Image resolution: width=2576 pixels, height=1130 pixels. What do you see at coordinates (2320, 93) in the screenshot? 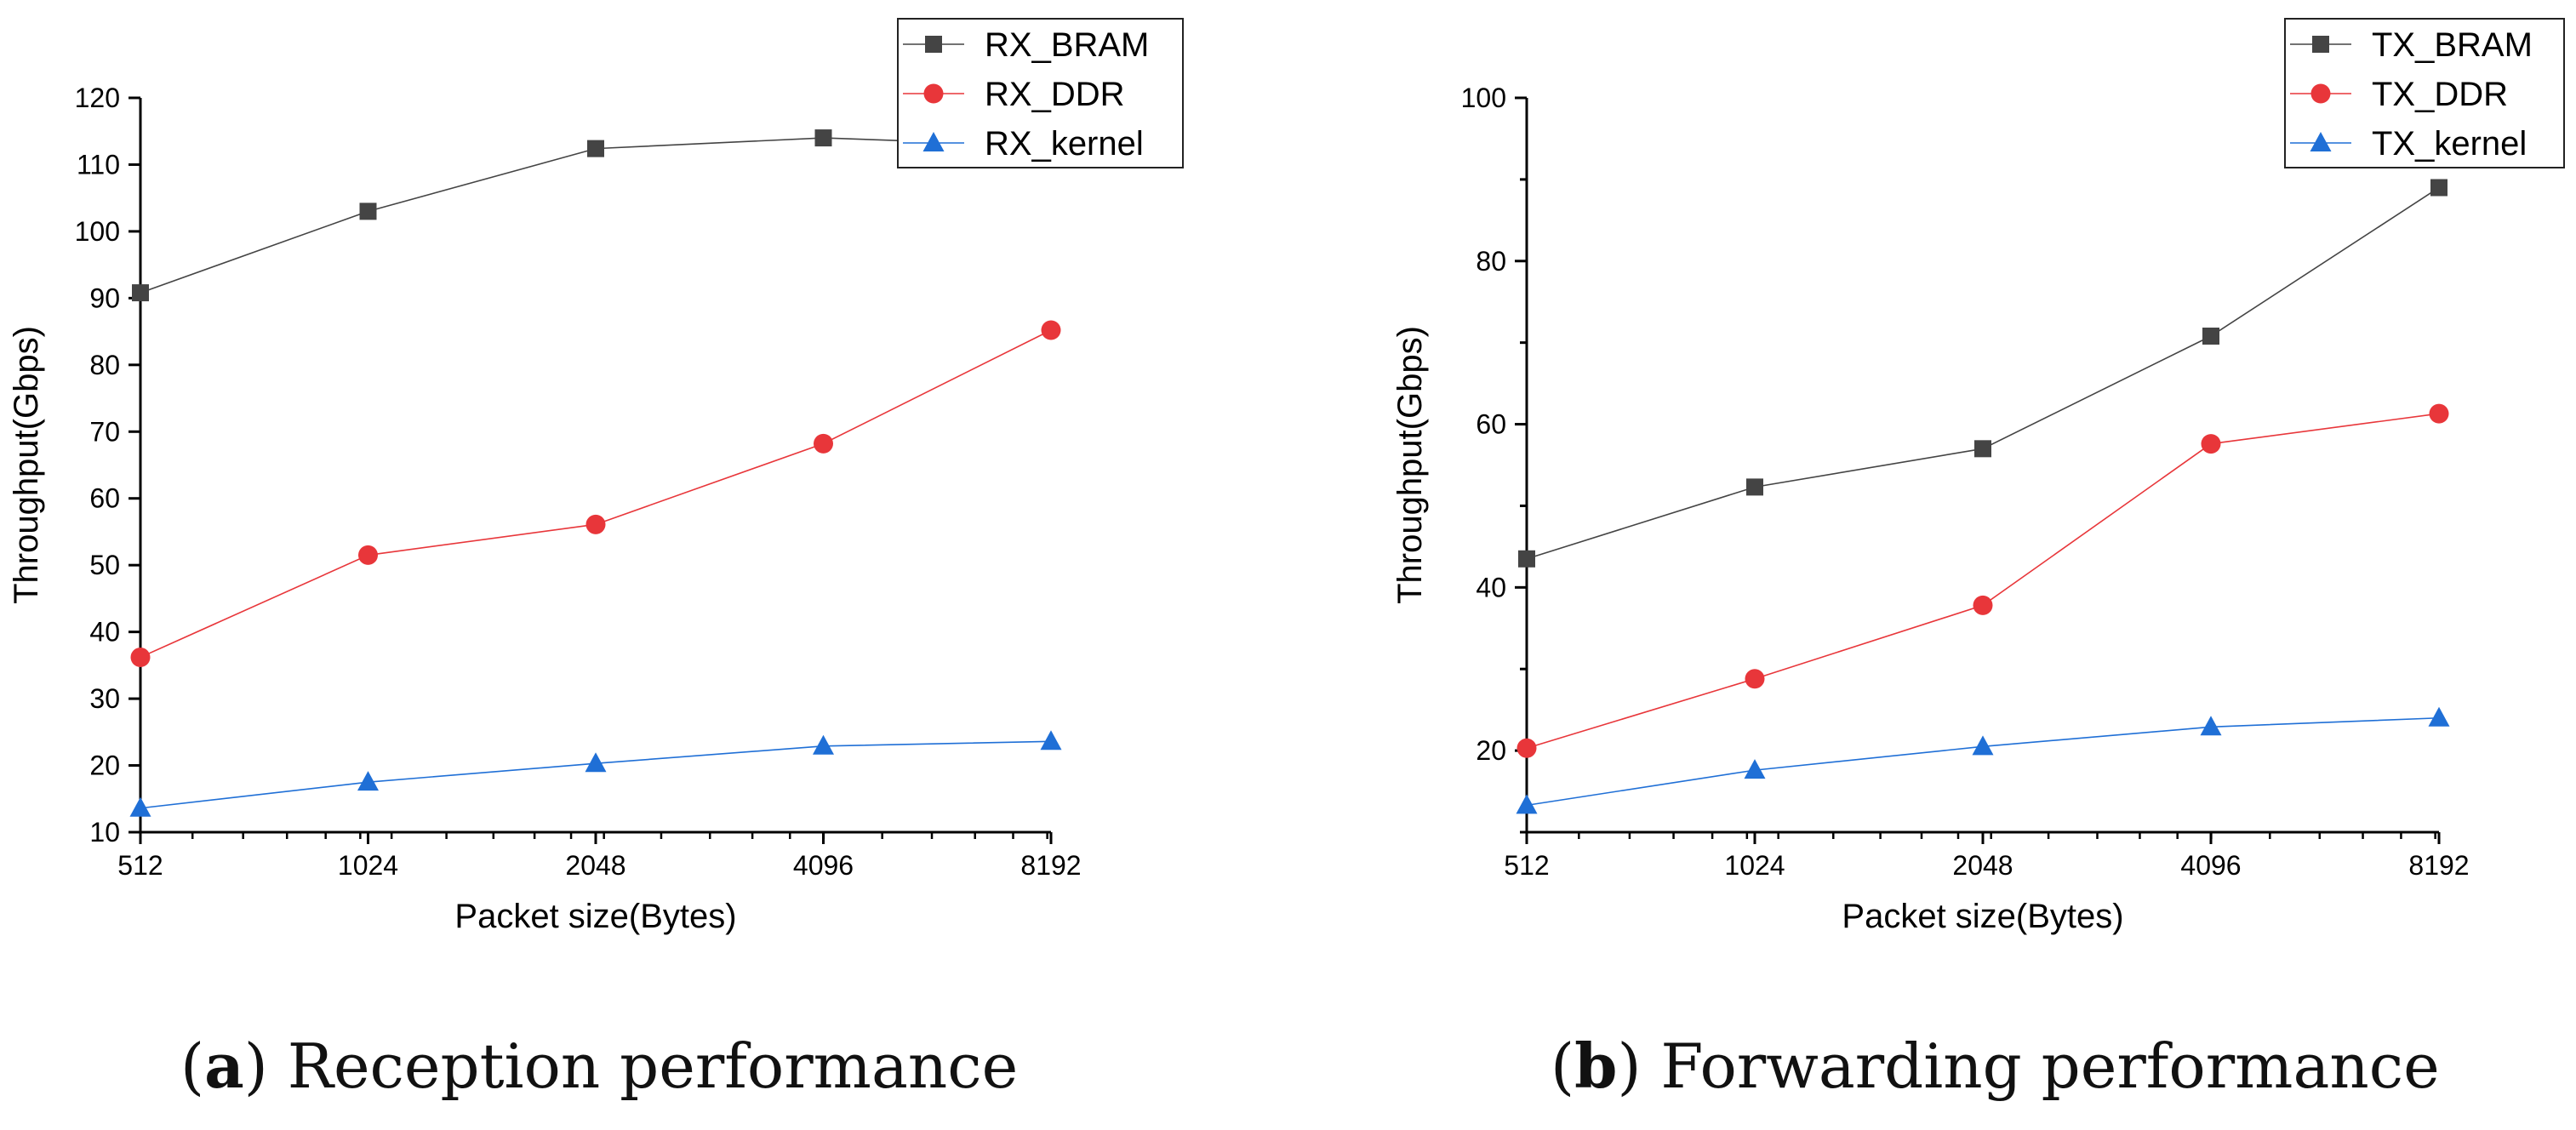
I see `forwarding-legend-marker-tx-ddr` at bounding box center [2320, 93].